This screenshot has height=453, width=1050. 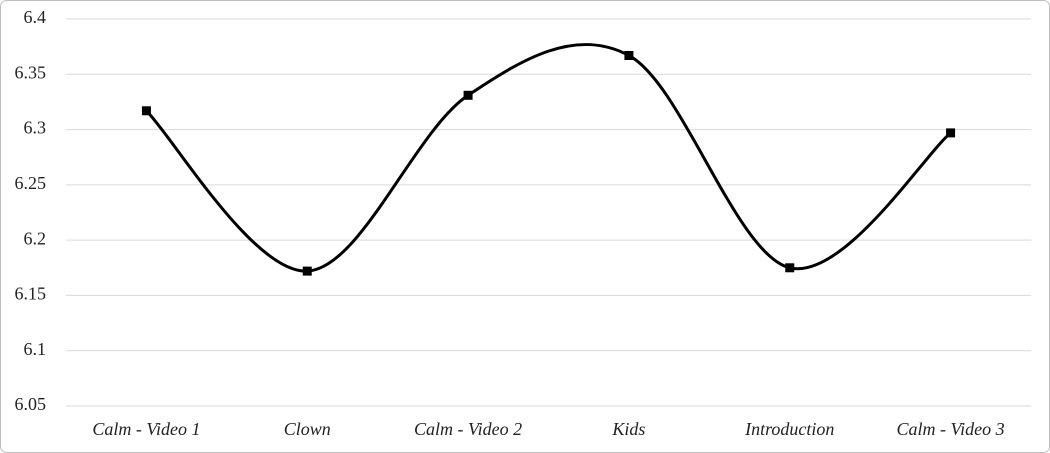 What do you see at coordinates (146, 429) in the screenshot?
I see `x-tick-label: Calm - Video 1` at bounding box center [146, 429].